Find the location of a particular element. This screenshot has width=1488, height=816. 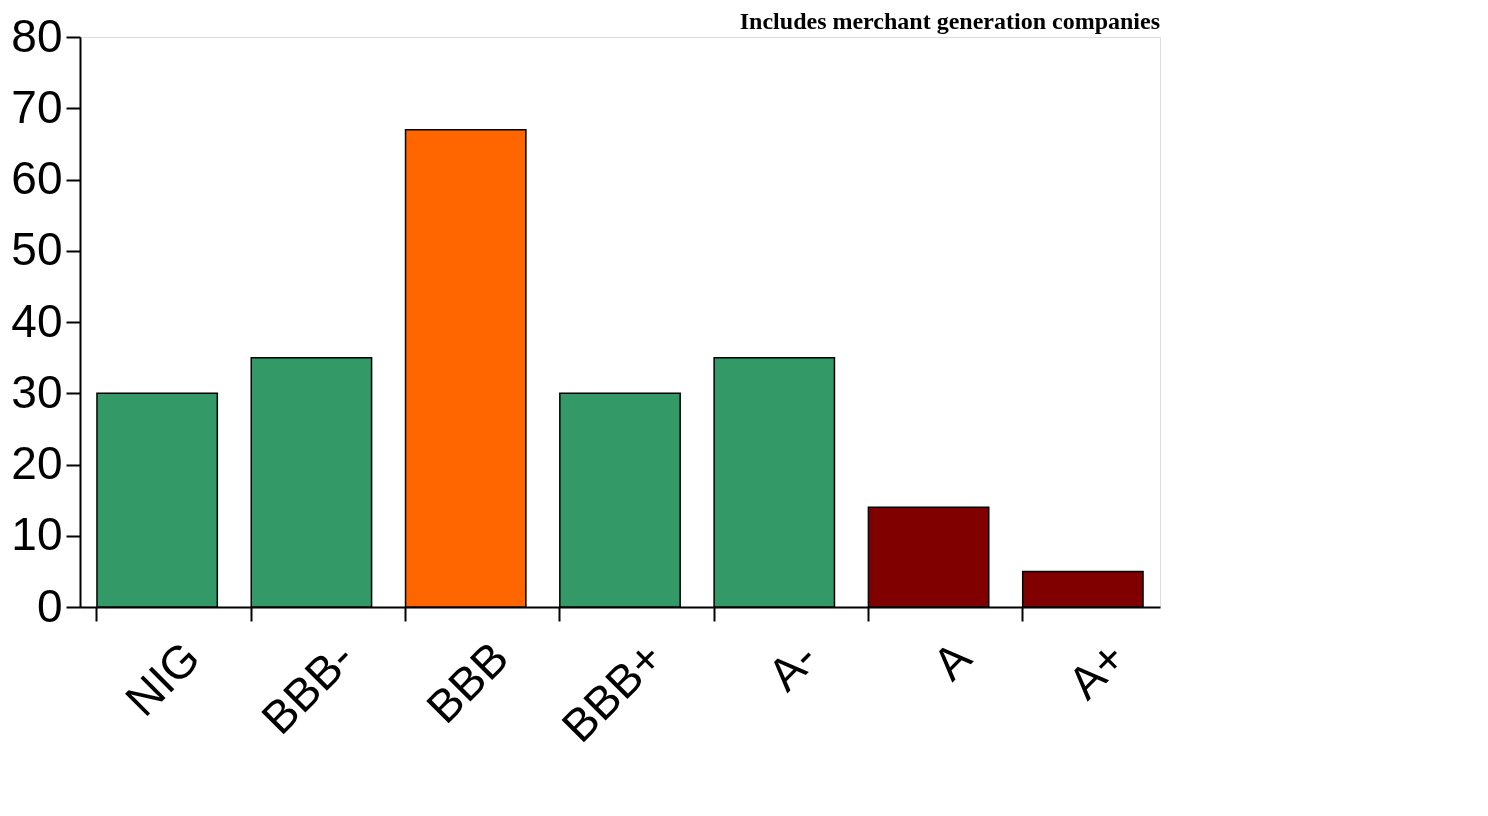

y-tick-label: 30 is located at coordinates (37, 391).